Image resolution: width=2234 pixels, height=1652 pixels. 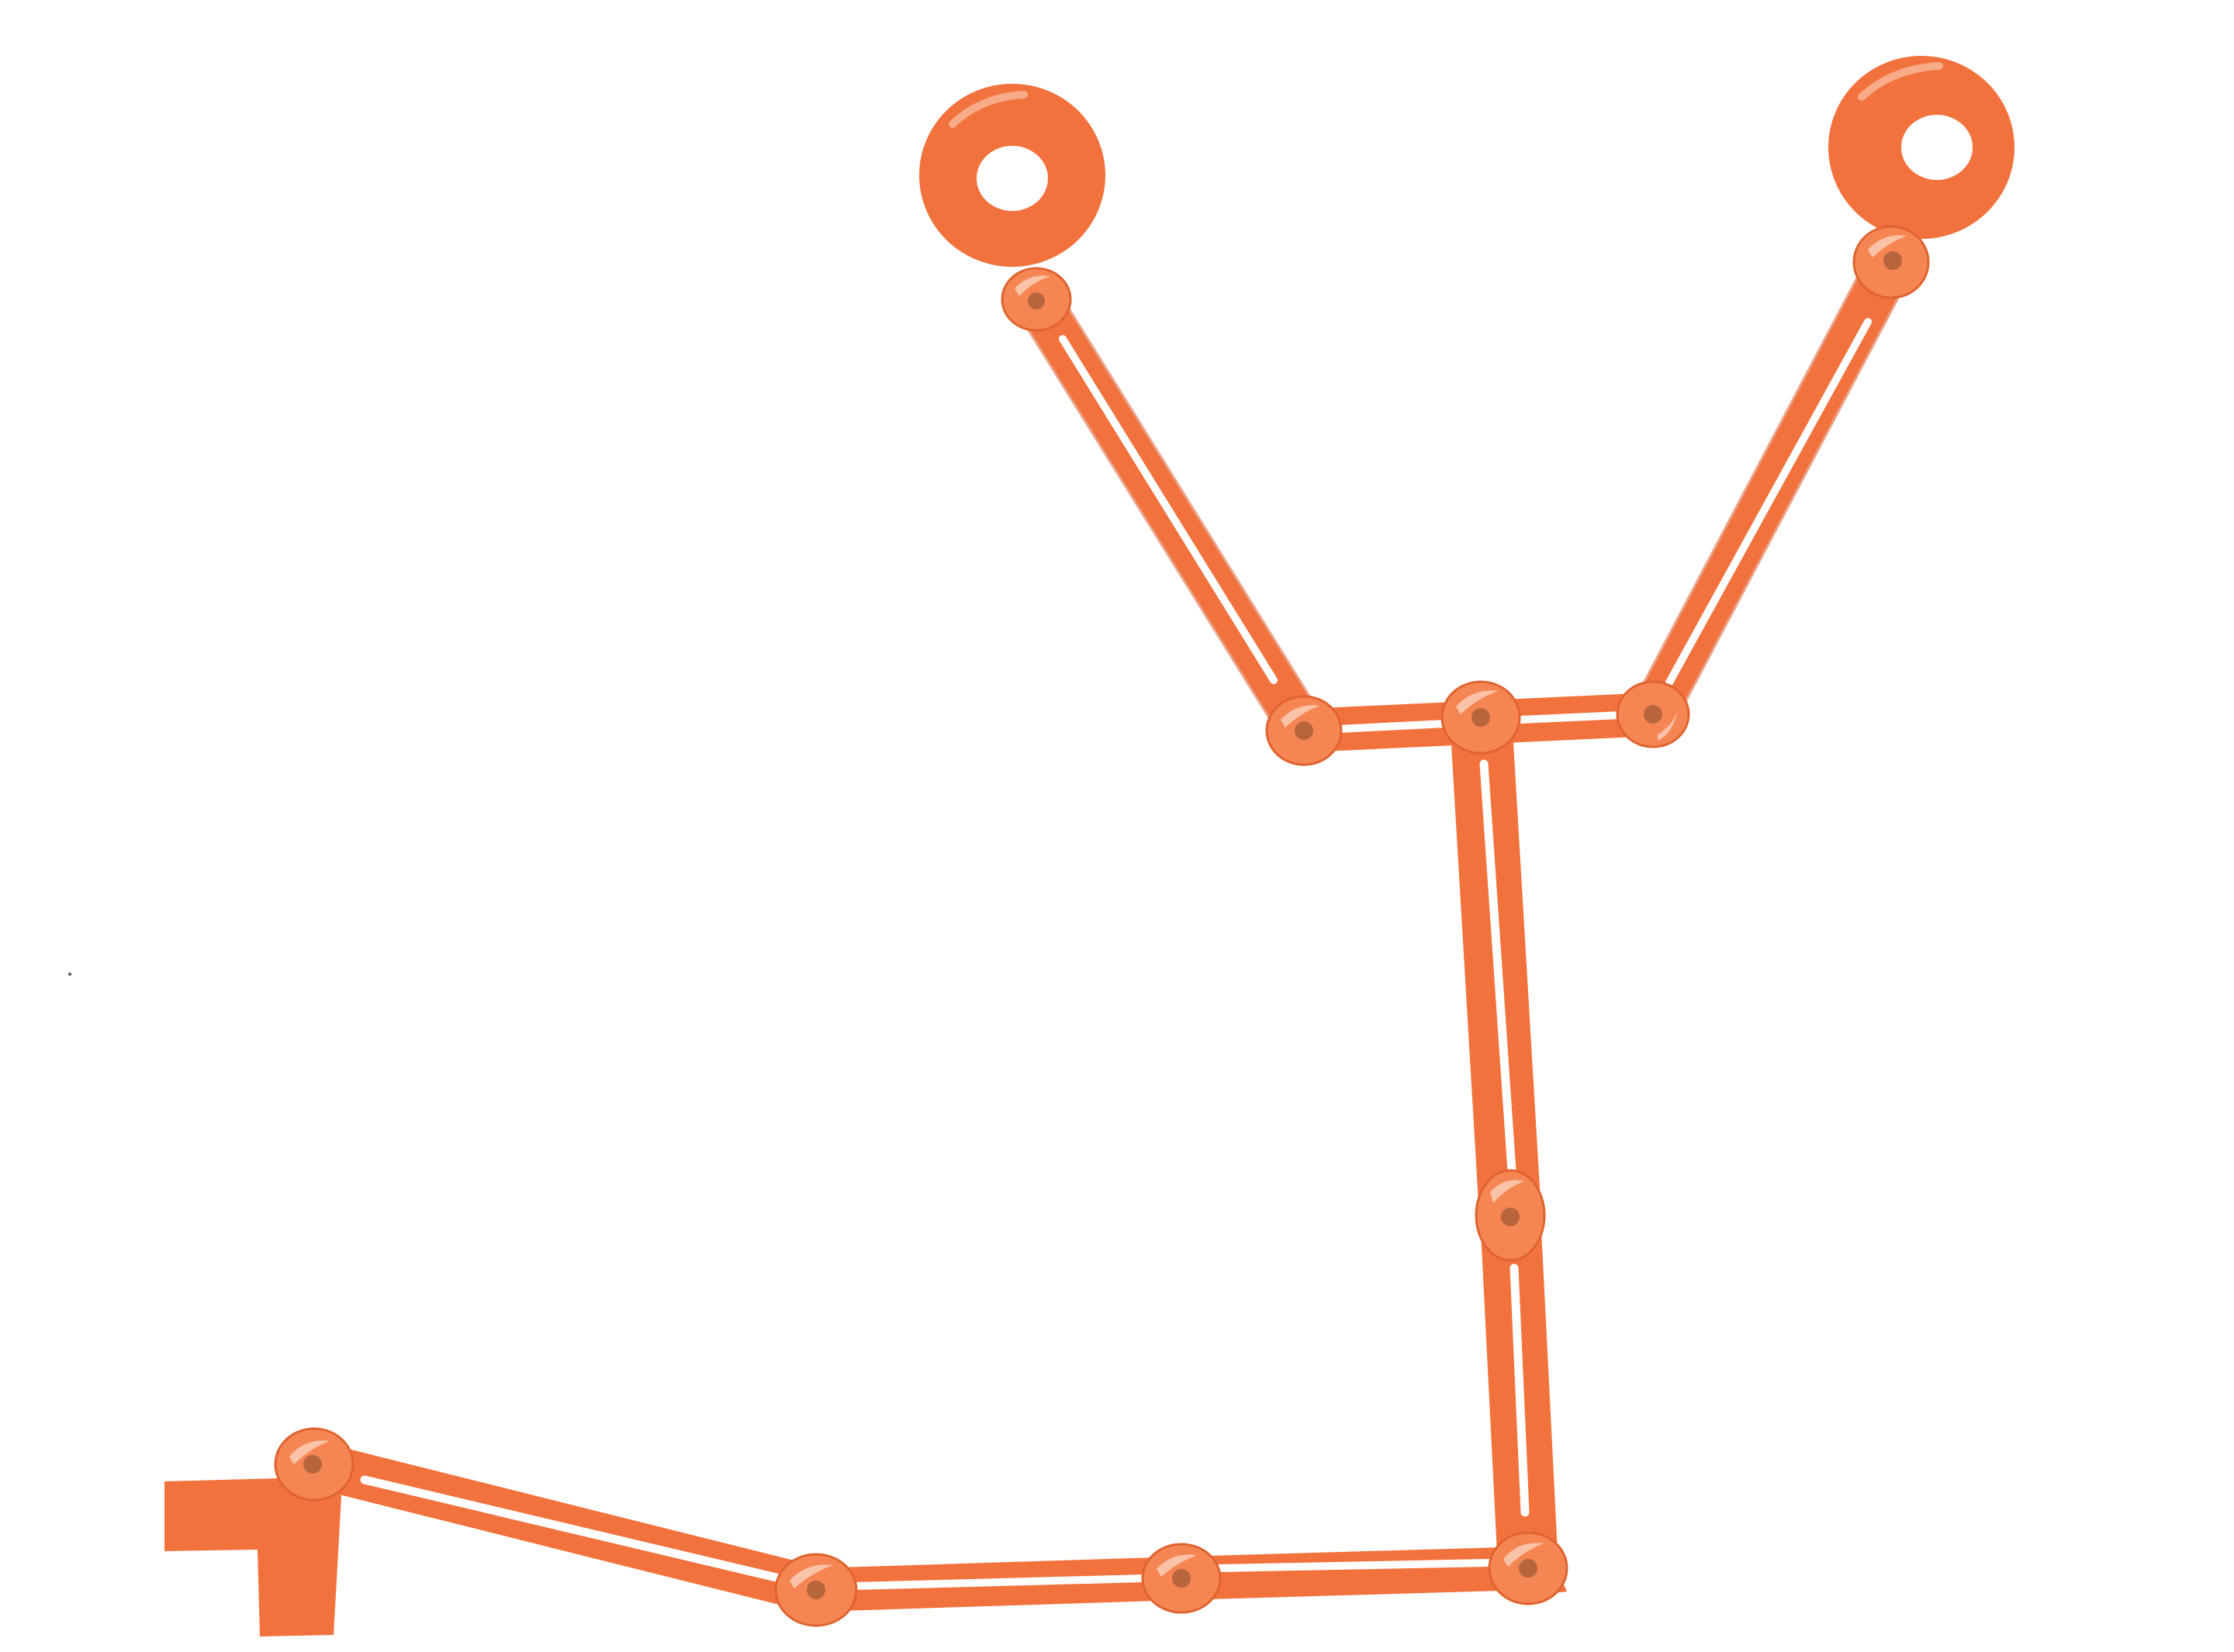 What do you see at coordinates (1772, 488) in the screenshot?
I see `upper-right-arm` at bounding box center [1772, 488].